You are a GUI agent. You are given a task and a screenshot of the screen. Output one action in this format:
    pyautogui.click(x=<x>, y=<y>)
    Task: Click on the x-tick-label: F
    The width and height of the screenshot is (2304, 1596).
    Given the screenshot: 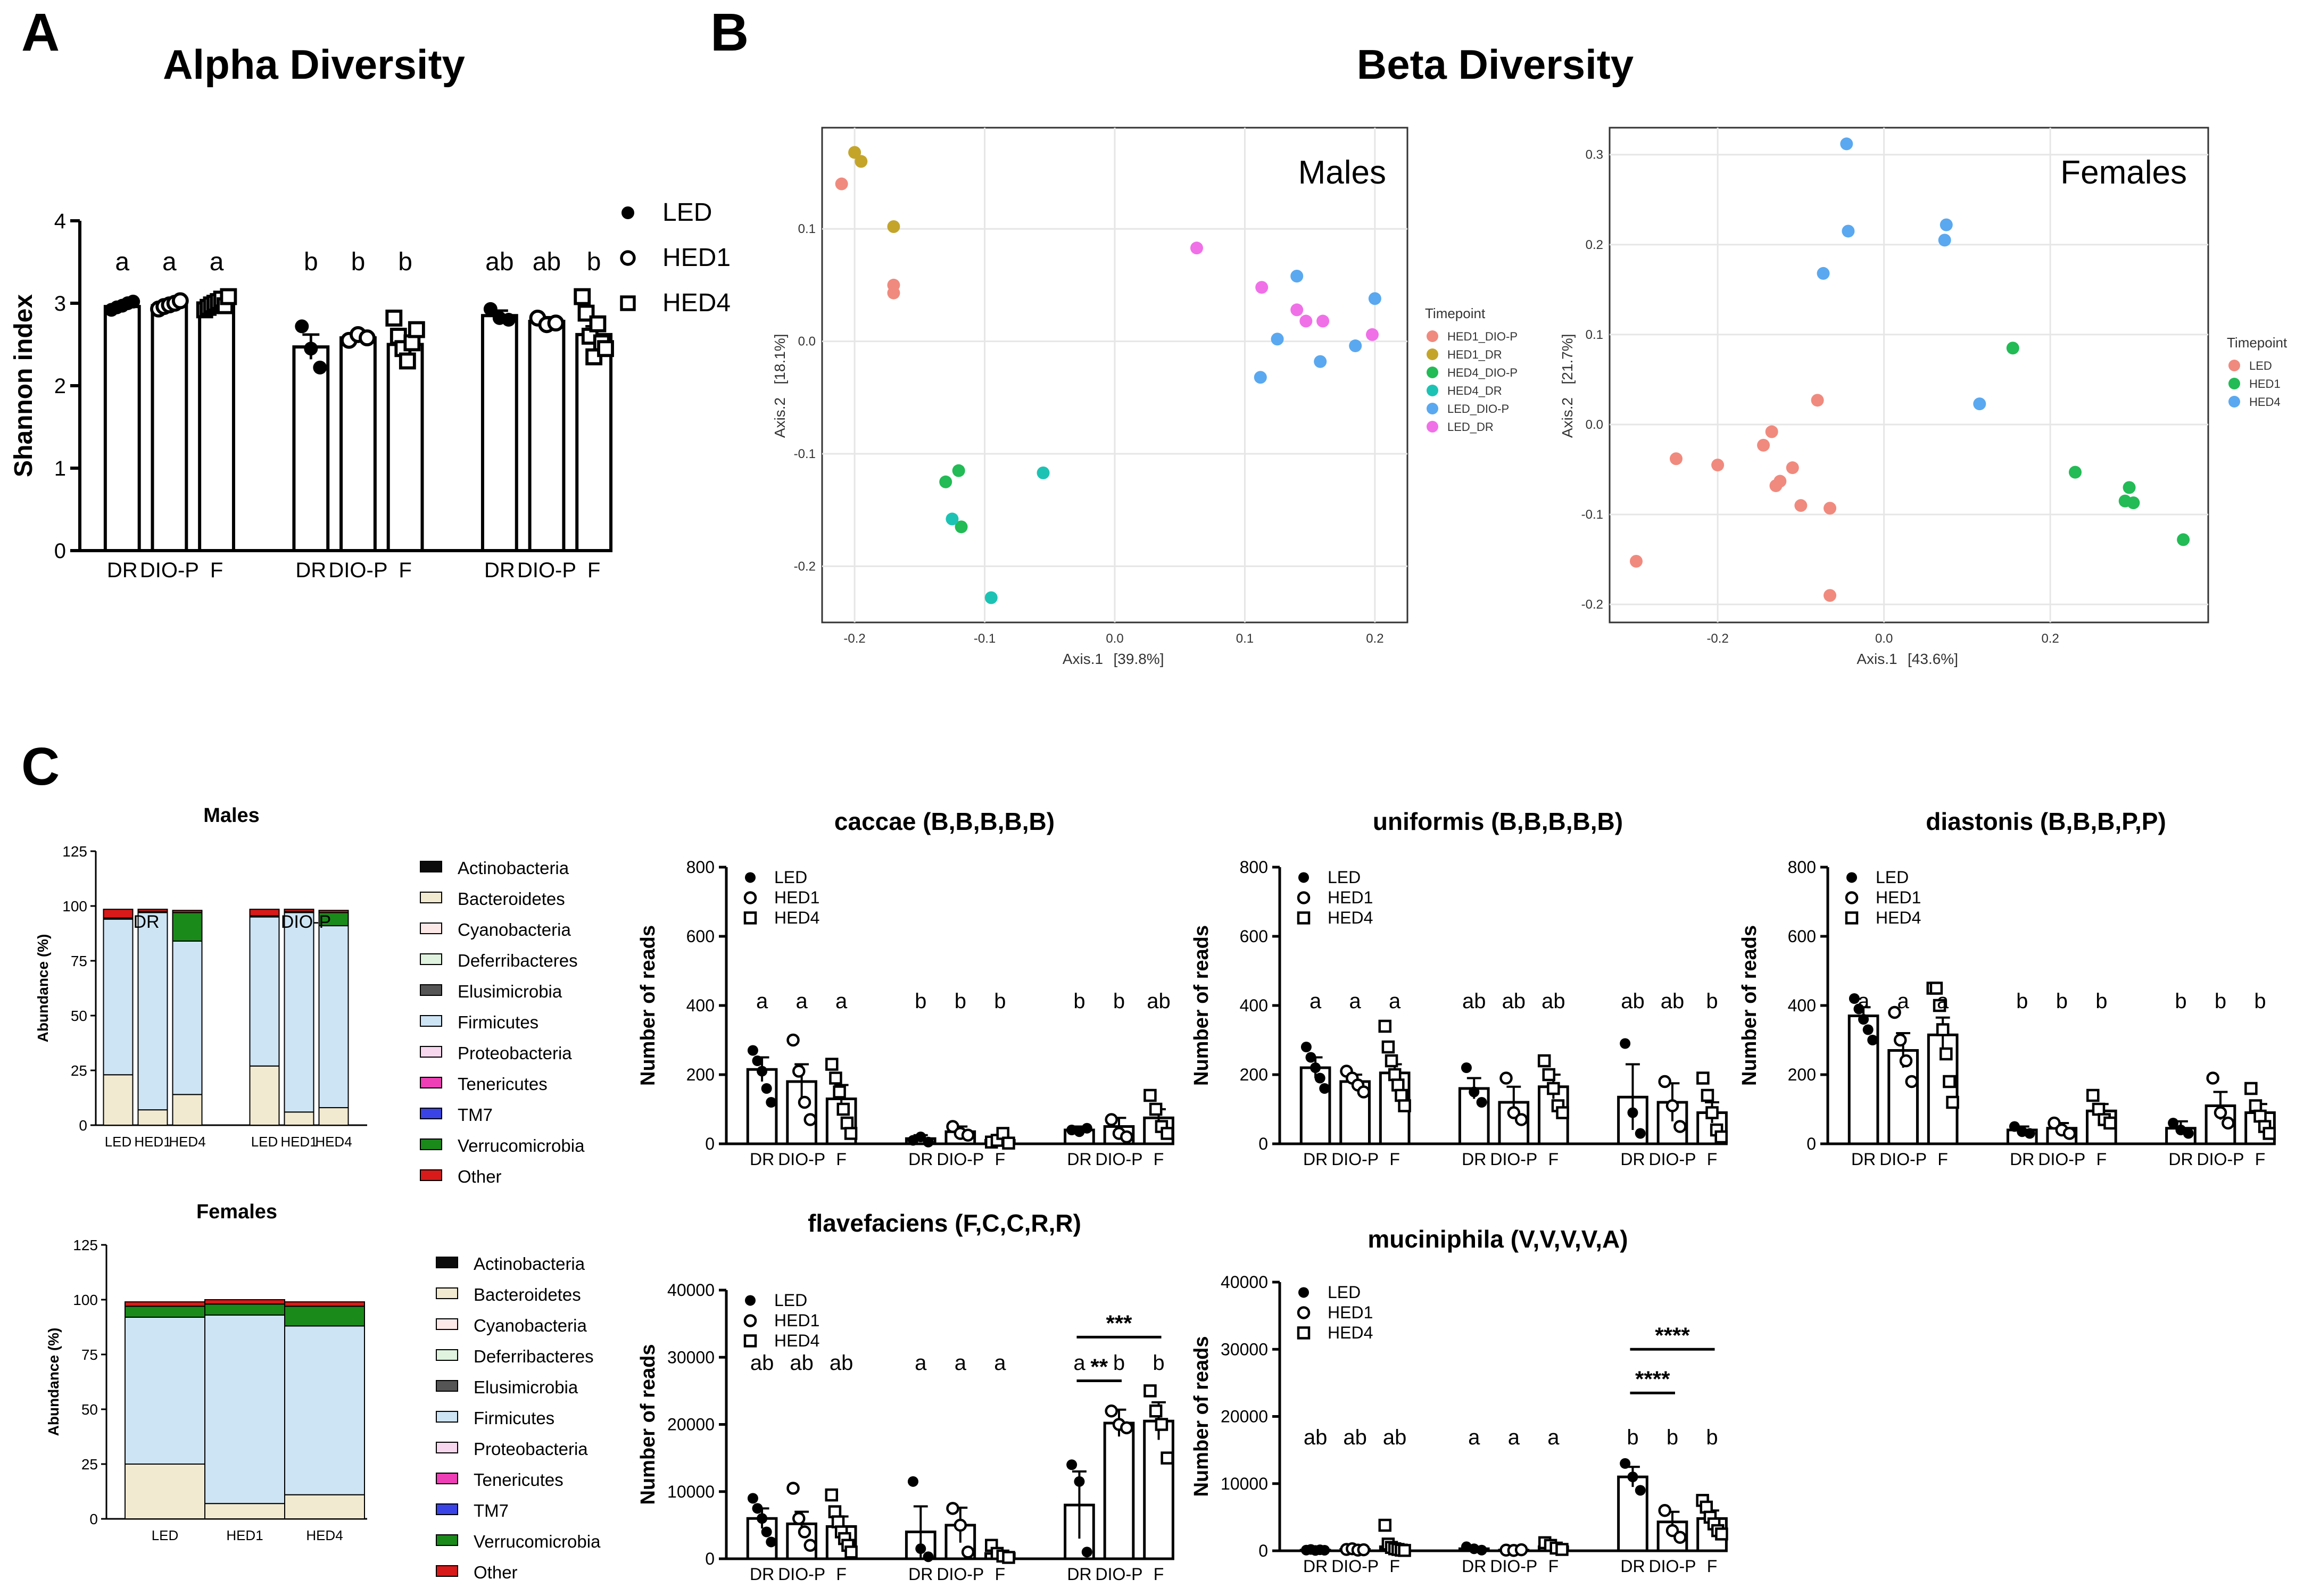 What is the action you would take?
    pyautogui.click(x=405, y=571)
    